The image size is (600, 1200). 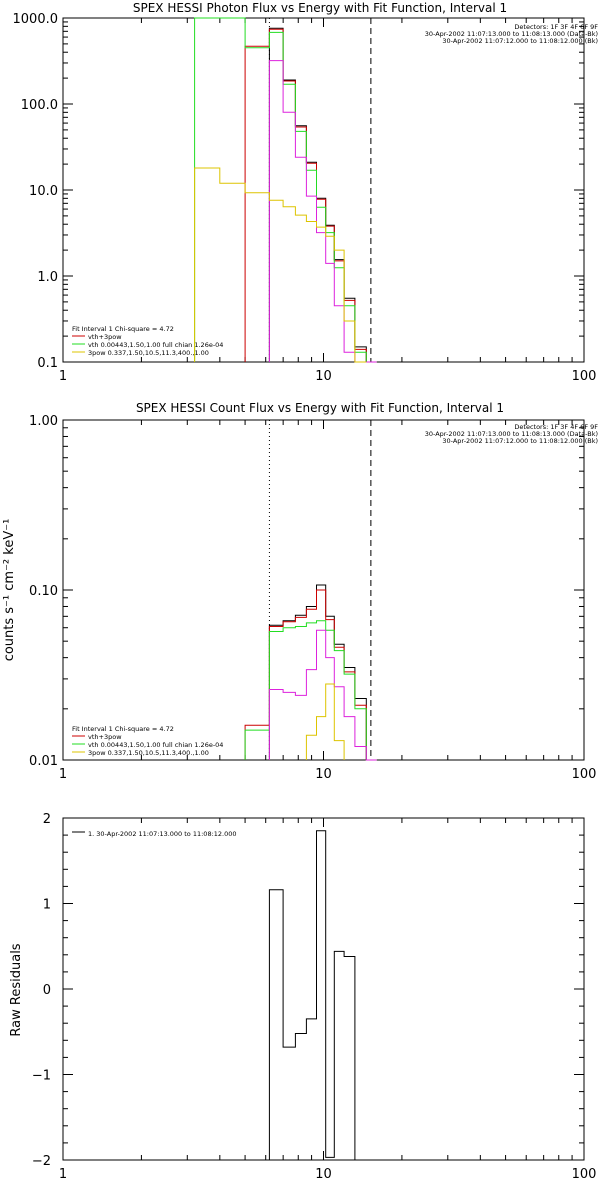 I want to click on count-series-red, so click(x=310, y=675).